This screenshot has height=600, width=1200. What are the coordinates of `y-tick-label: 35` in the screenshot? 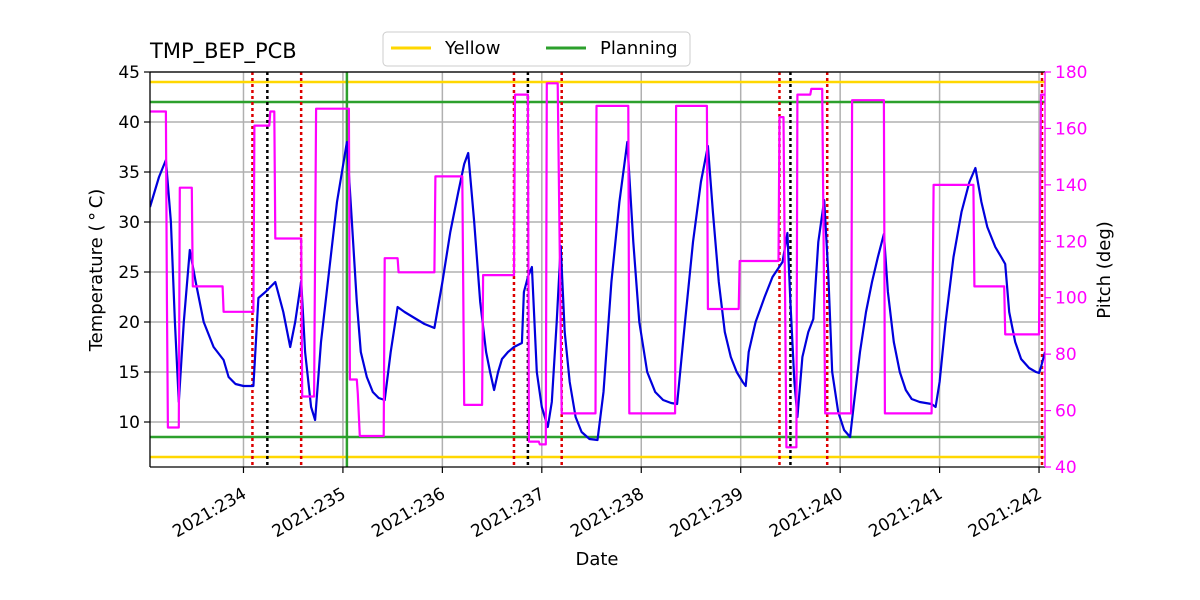 It's located at (129, 173).